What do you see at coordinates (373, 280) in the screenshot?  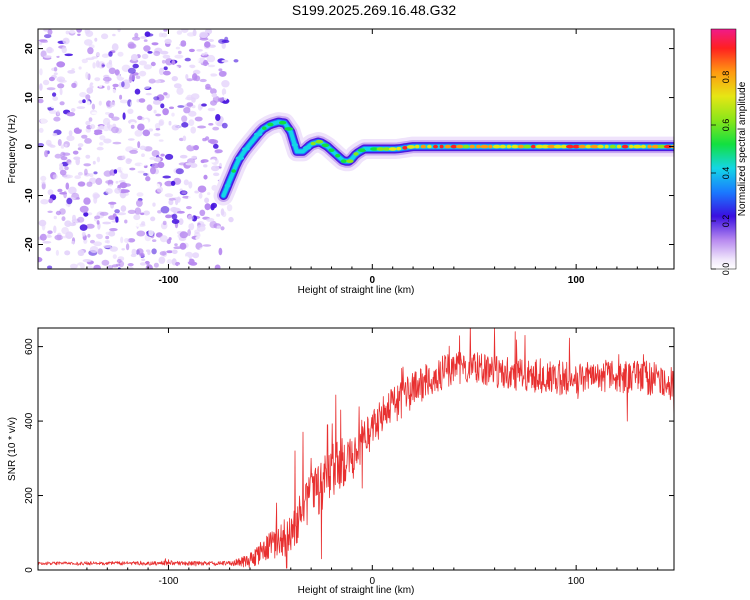 I see `x-tick-label: 0` at bounding box center [373, 280].